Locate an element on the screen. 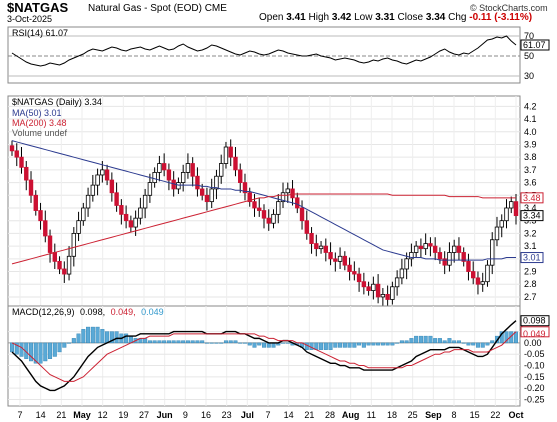 This screenshot has width=557, height=422. chg-value: -0.11 (-3.11%) is located at coordinates (501, 17).